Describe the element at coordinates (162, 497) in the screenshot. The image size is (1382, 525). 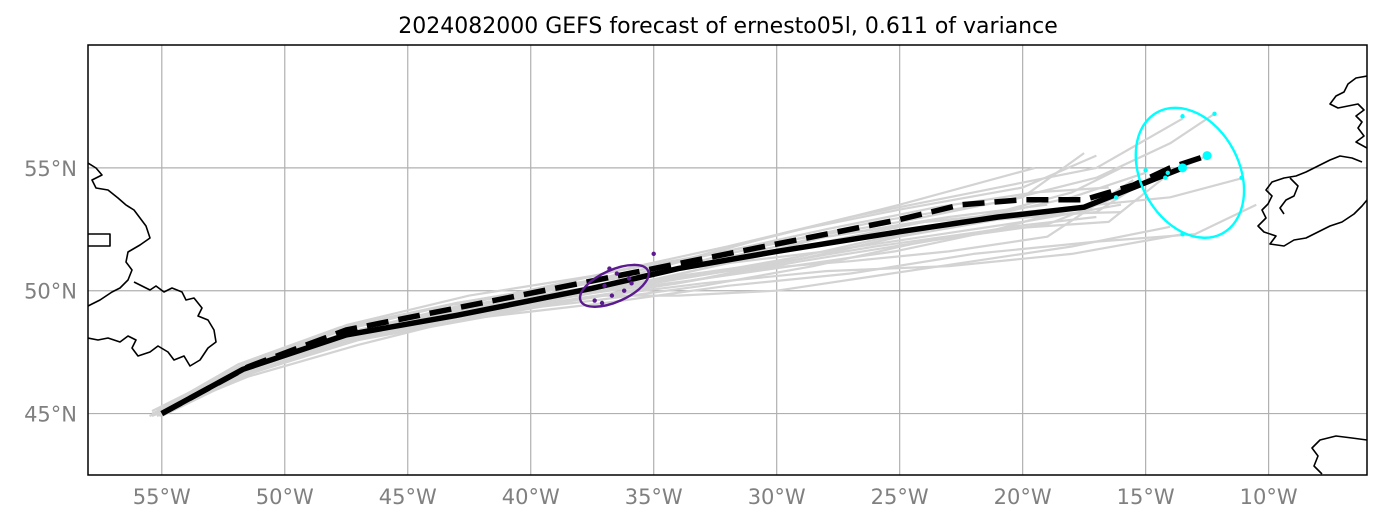
I see `lon-tick-label: 55°W` at that location.